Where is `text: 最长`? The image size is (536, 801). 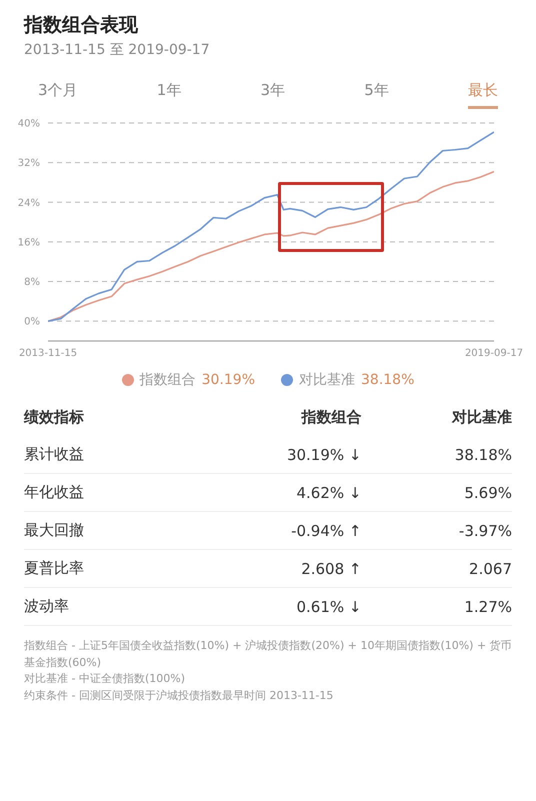 text: 最长 is located at coordinates (483, 95).